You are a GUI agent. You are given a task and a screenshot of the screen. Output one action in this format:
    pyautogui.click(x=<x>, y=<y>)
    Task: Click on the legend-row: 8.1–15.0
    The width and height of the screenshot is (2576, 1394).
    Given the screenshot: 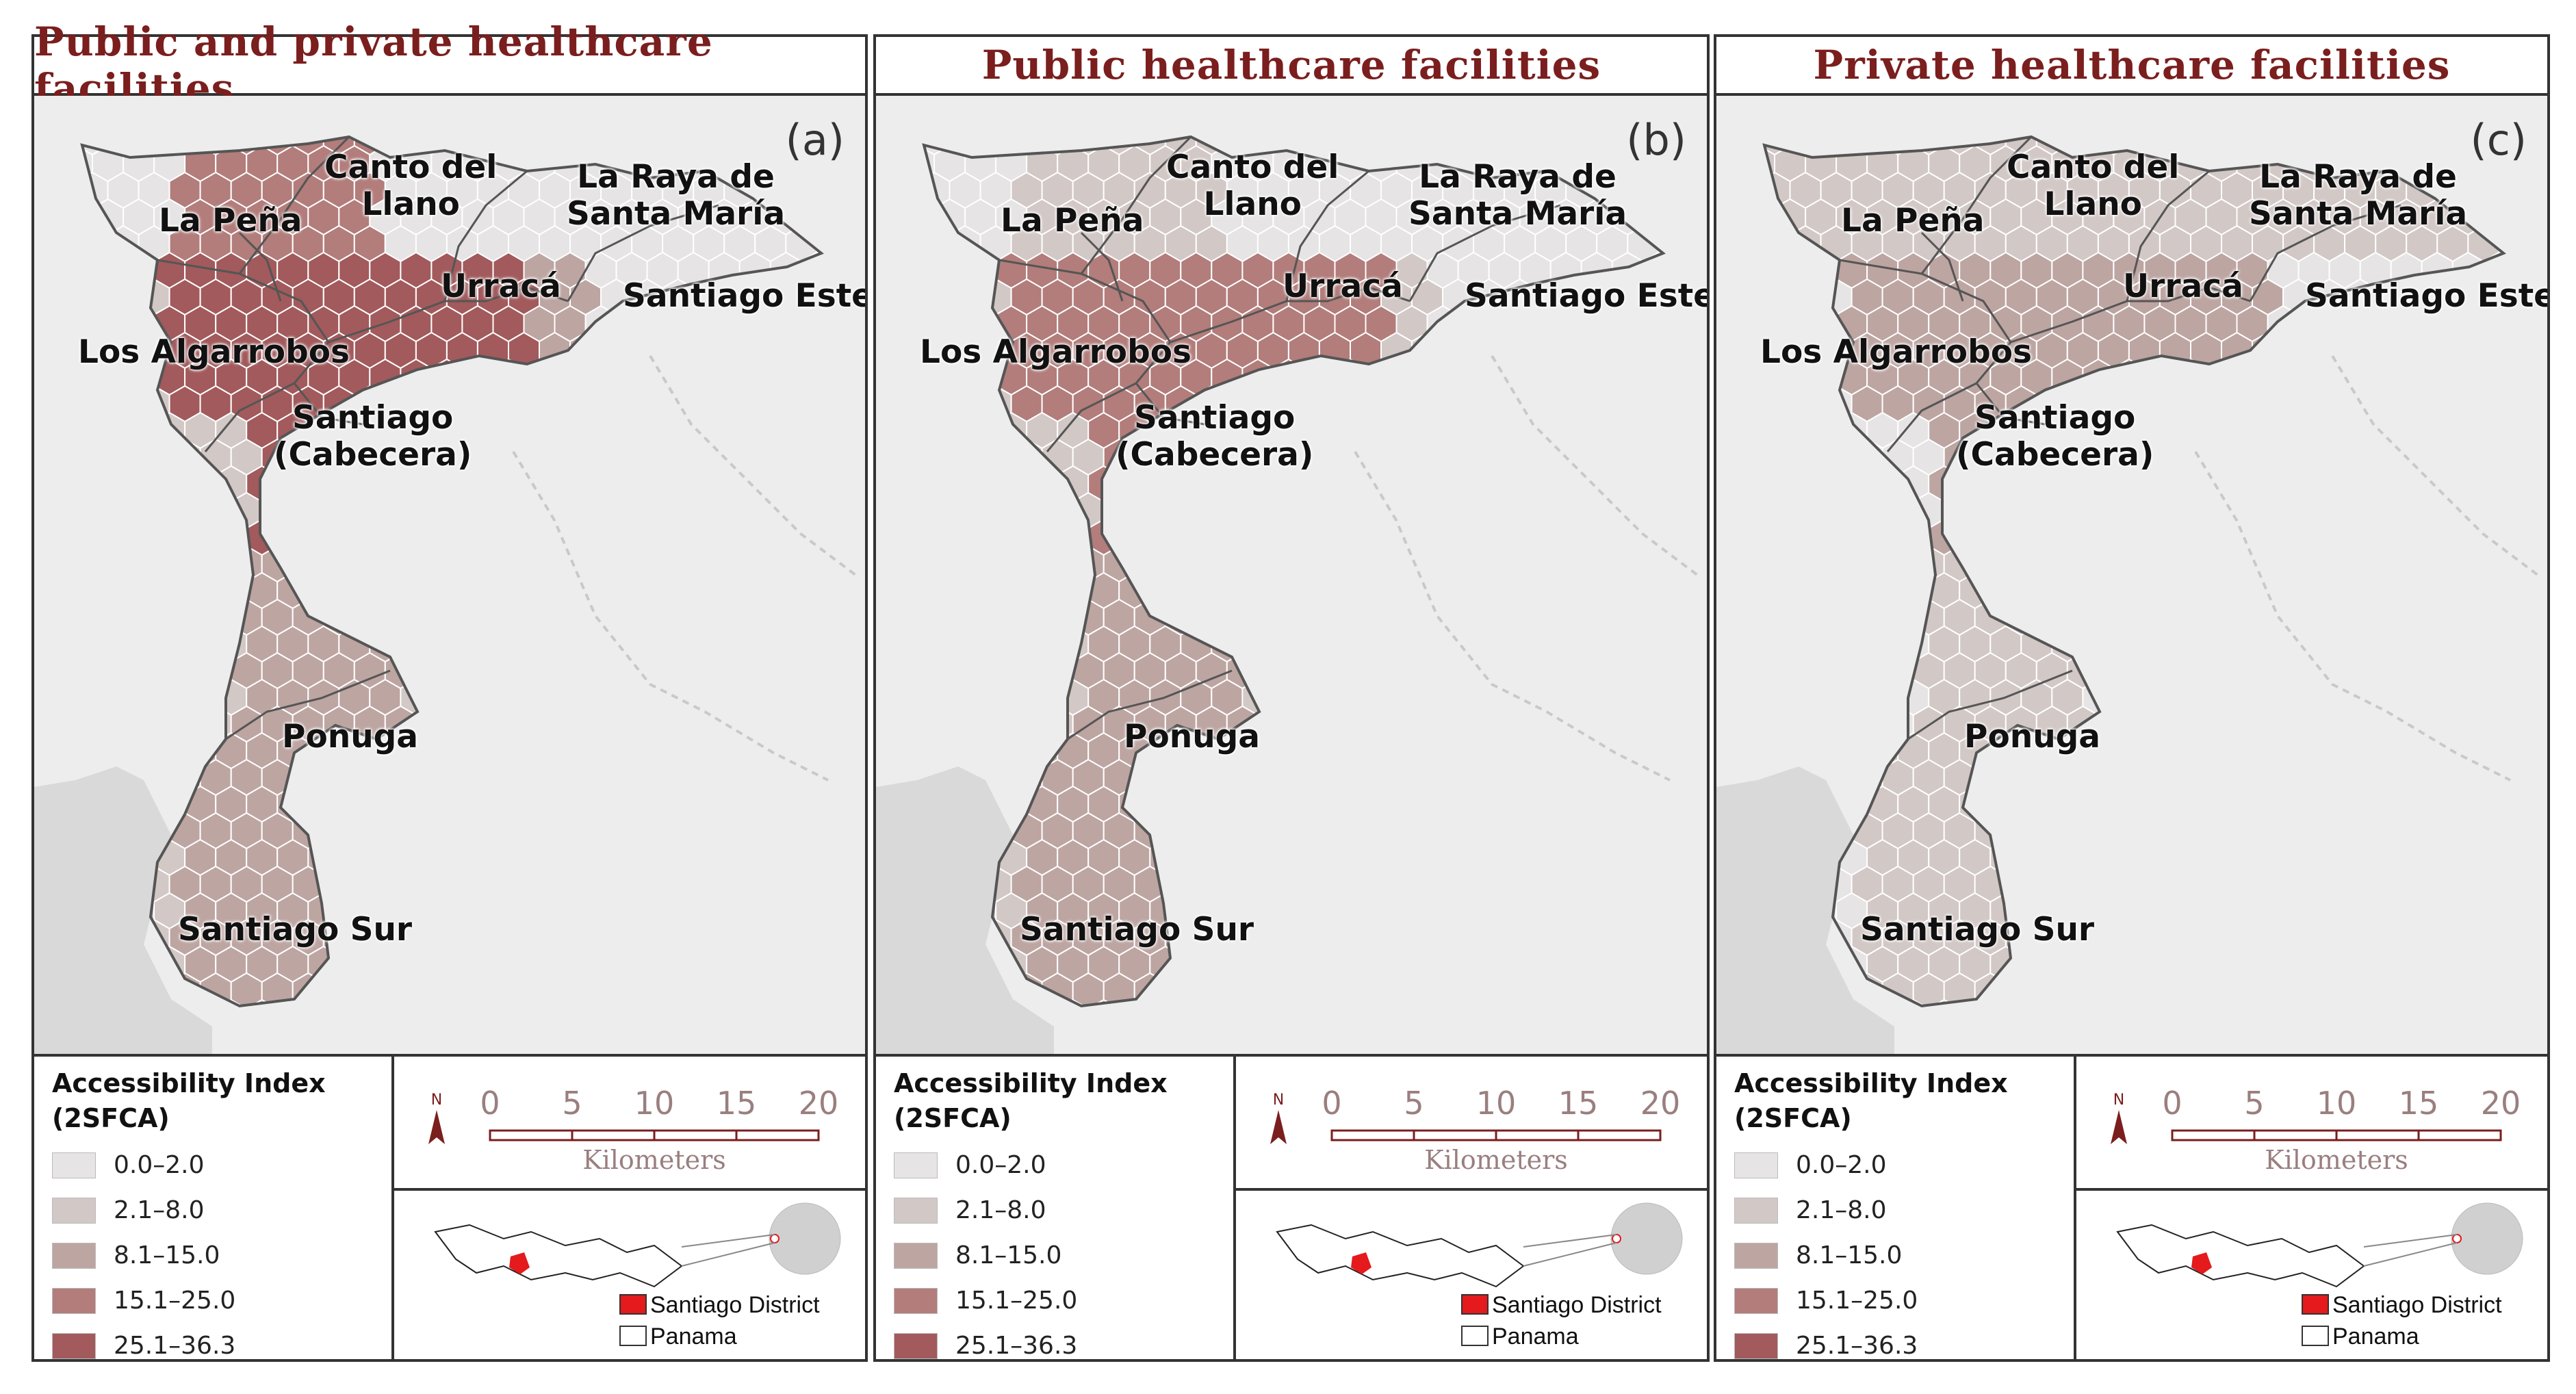 What is the action you would take?
    pyautogui.click(x=1063, y=1255)
    